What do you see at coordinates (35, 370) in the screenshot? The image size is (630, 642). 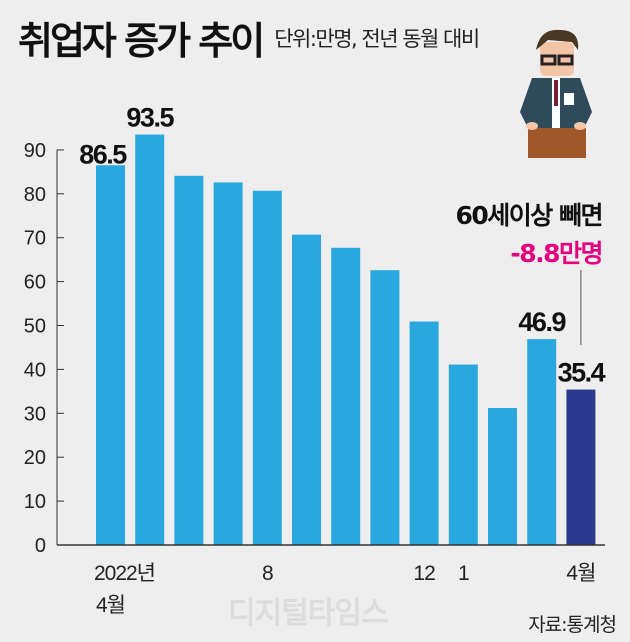 I see `y-tick-label: 40` at bounding box center [35, 370].